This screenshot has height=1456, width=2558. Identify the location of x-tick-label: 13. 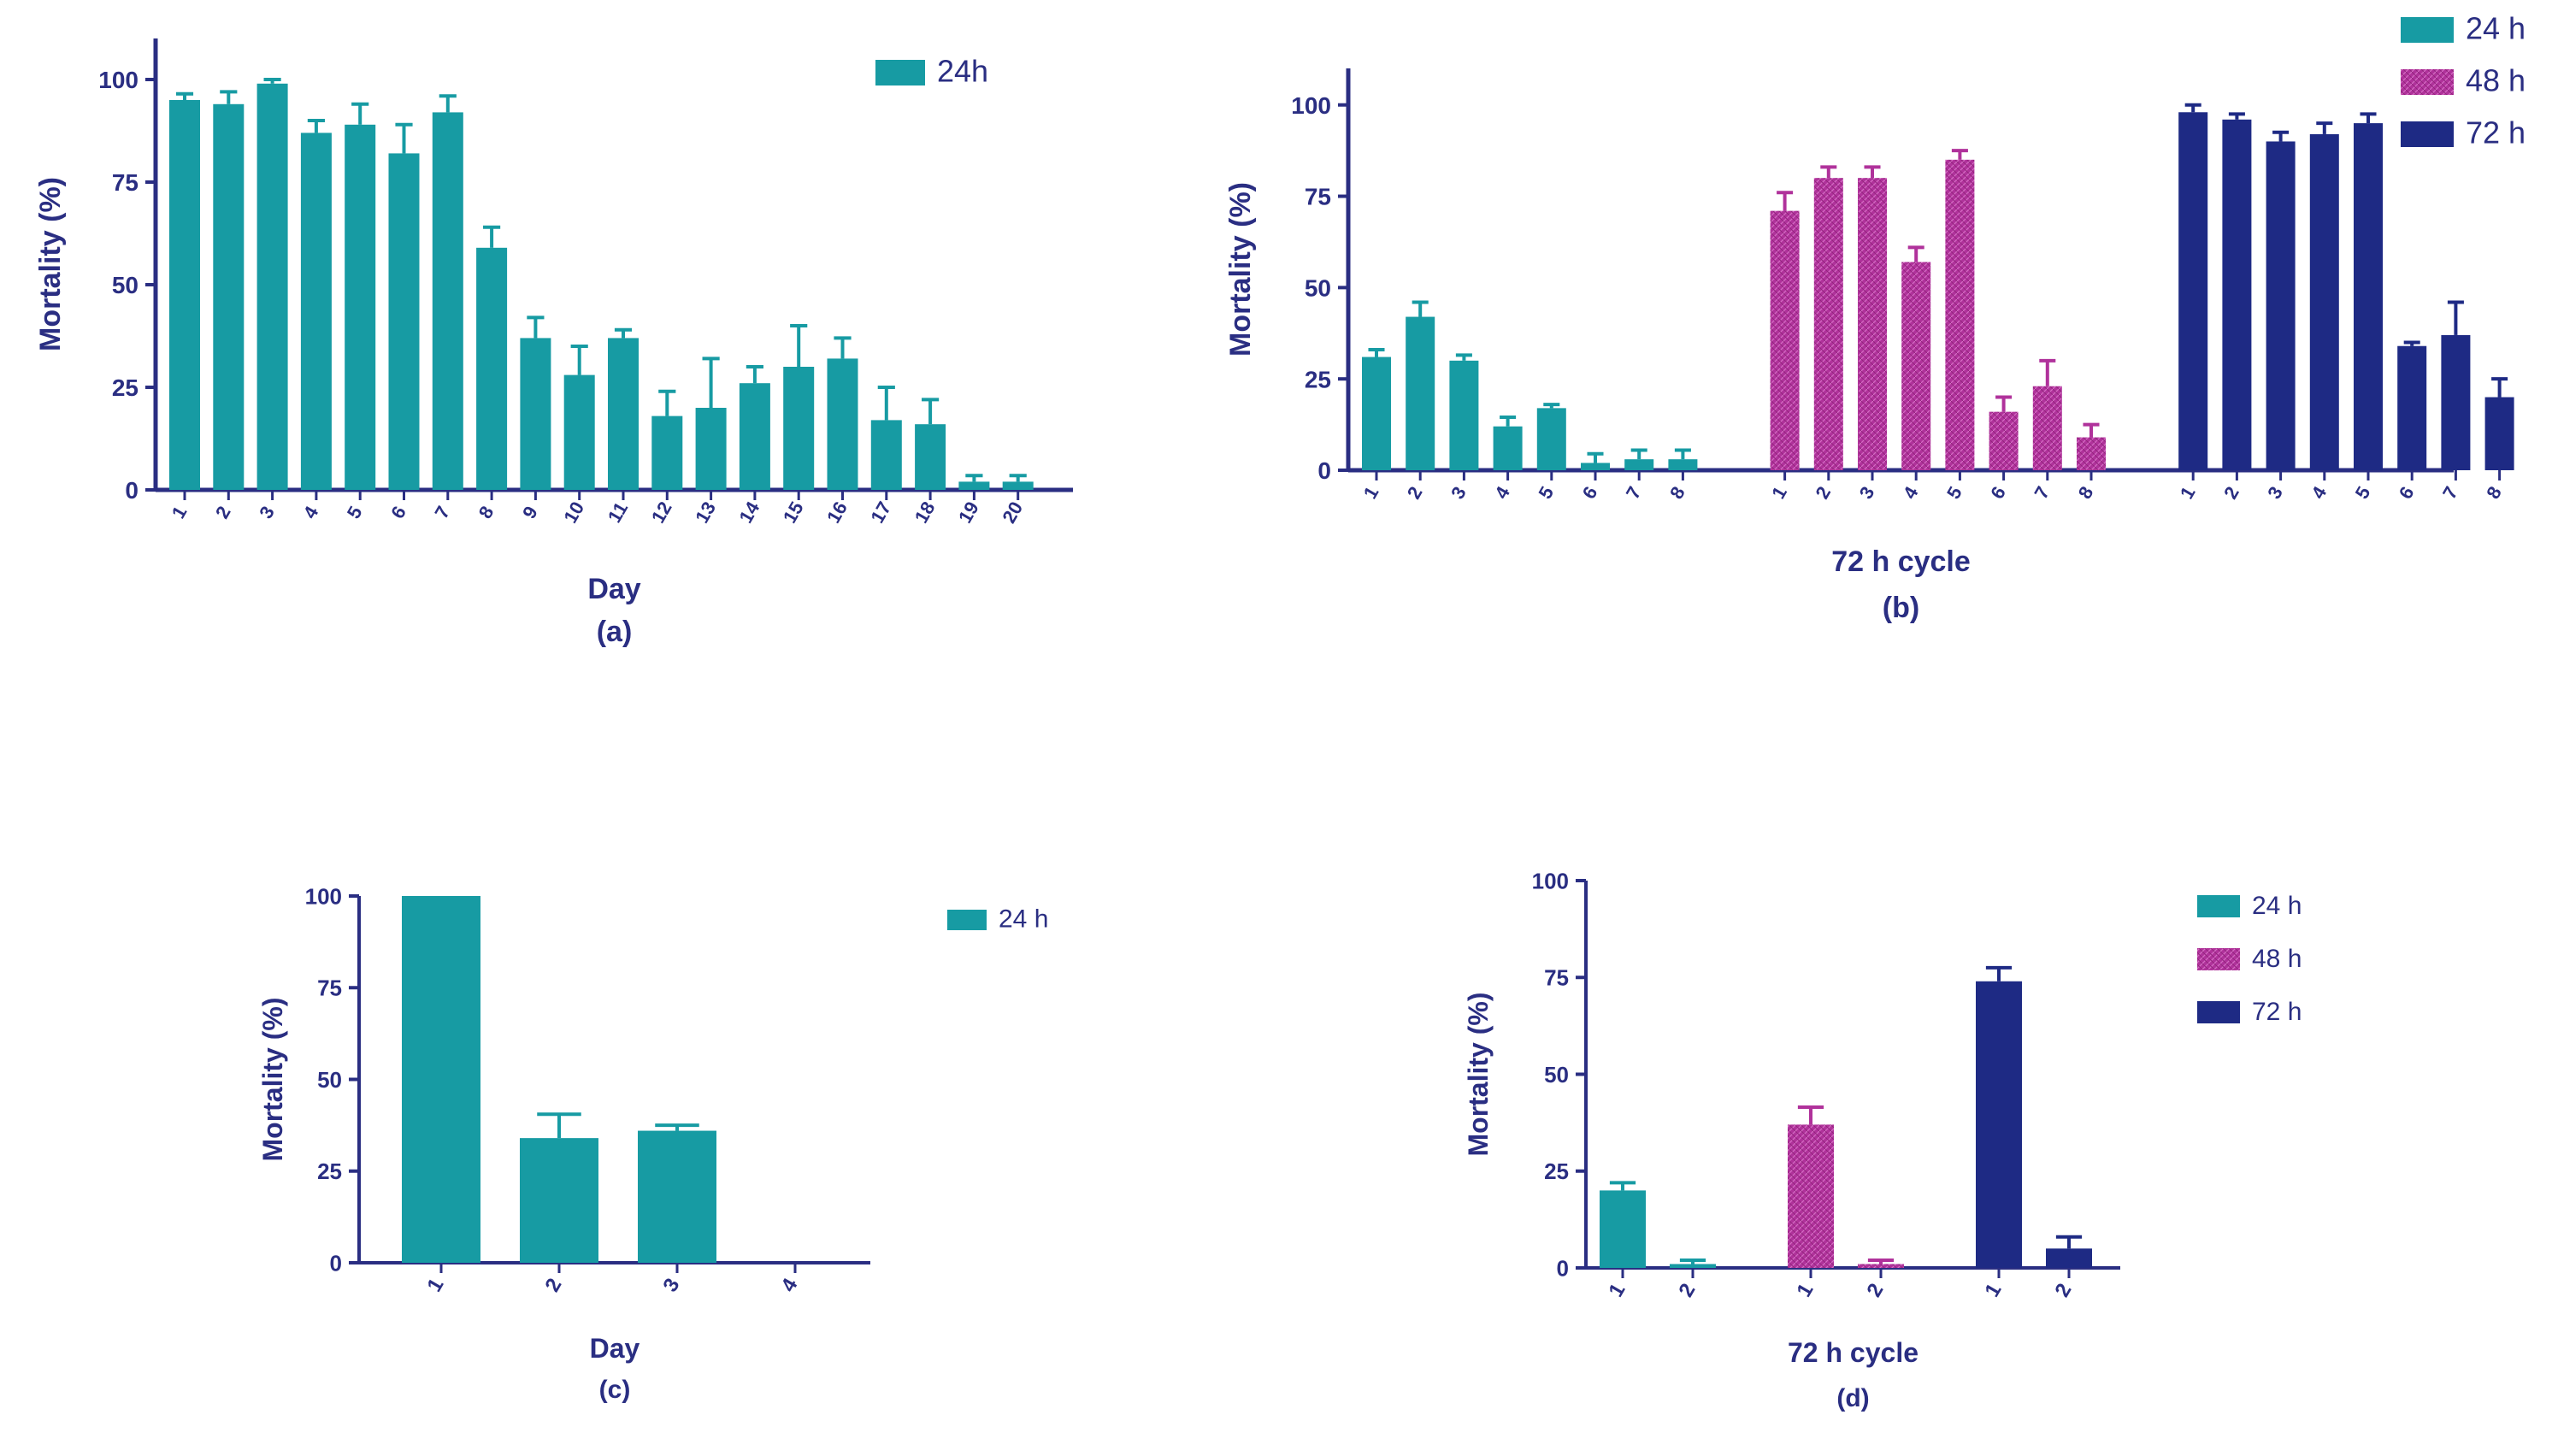
(705, 512).